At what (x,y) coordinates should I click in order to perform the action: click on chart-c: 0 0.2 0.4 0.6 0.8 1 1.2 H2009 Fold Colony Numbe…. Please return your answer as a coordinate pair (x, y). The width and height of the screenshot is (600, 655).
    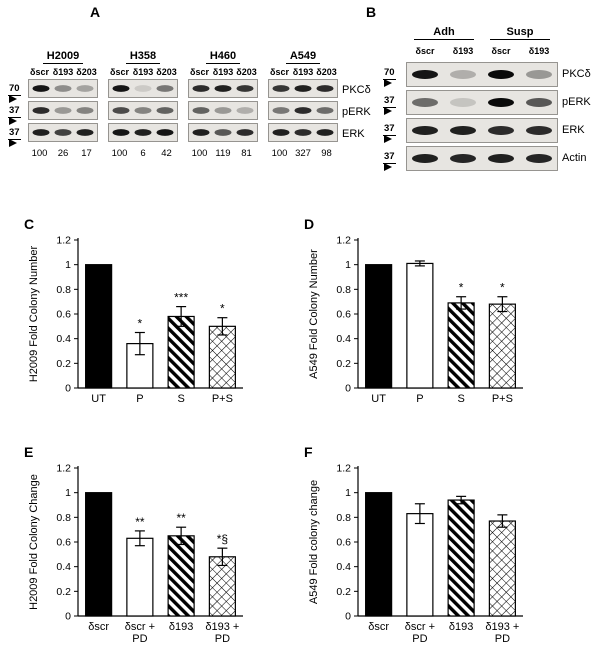
    Looking at the image, I should click on (135, 320).